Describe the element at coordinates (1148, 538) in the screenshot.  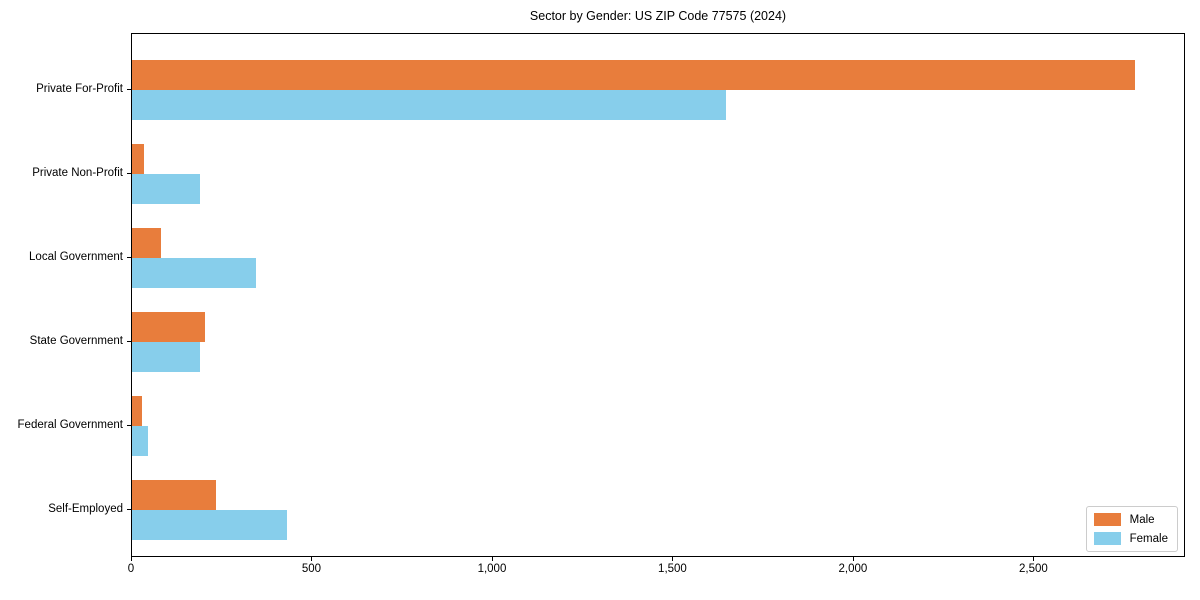
I see `legend-label: Female` at that location.